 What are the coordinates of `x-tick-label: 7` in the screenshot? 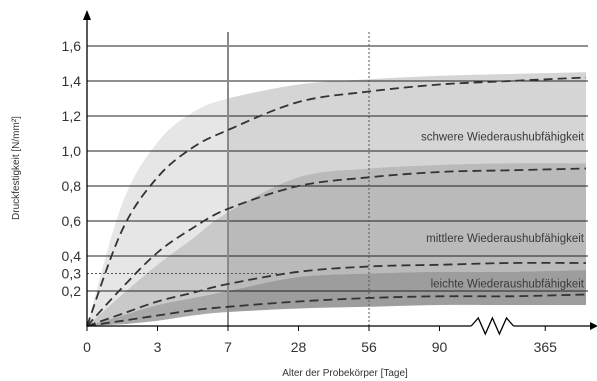 It's located at (228, 347).